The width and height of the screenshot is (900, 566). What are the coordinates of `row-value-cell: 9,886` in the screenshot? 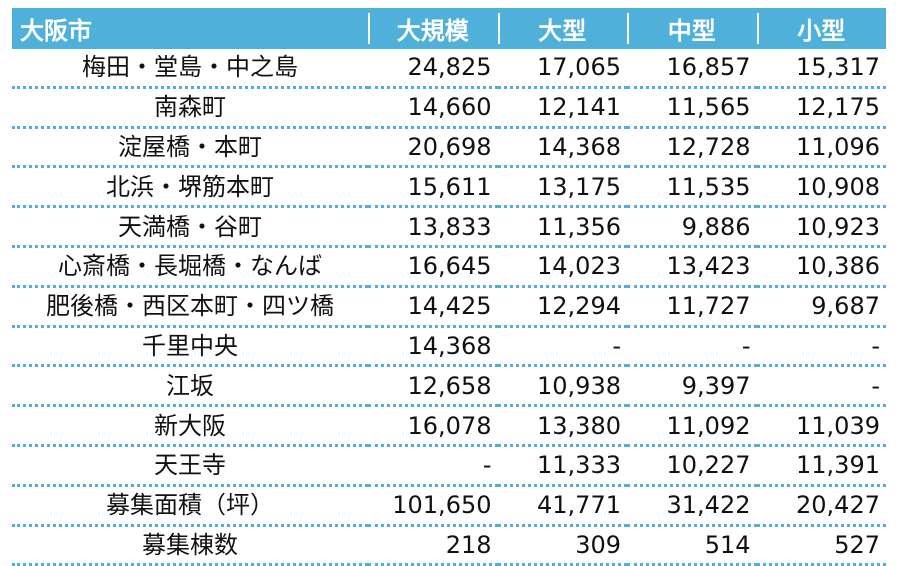 It's located at (692, 227).